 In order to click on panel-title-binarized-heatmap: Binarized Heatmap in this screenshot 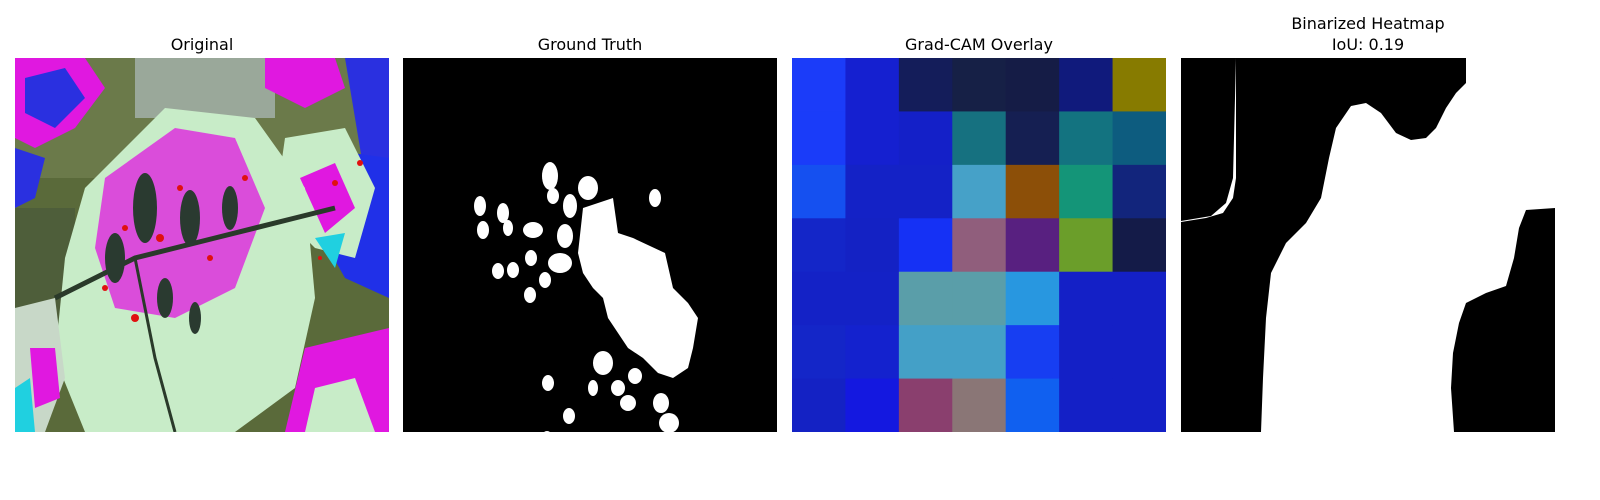, I will do `click(1368, 23)`.